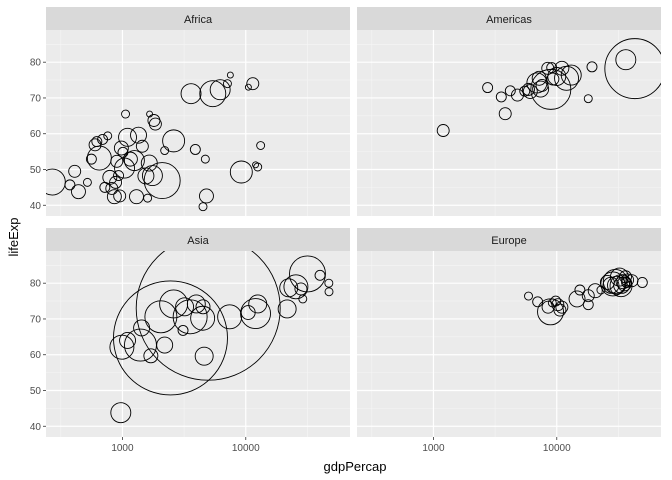  What do you see at coordinates (508, 241) in the screenshot?
I see `strip-label: Europe` at bounding box center [508, 241].